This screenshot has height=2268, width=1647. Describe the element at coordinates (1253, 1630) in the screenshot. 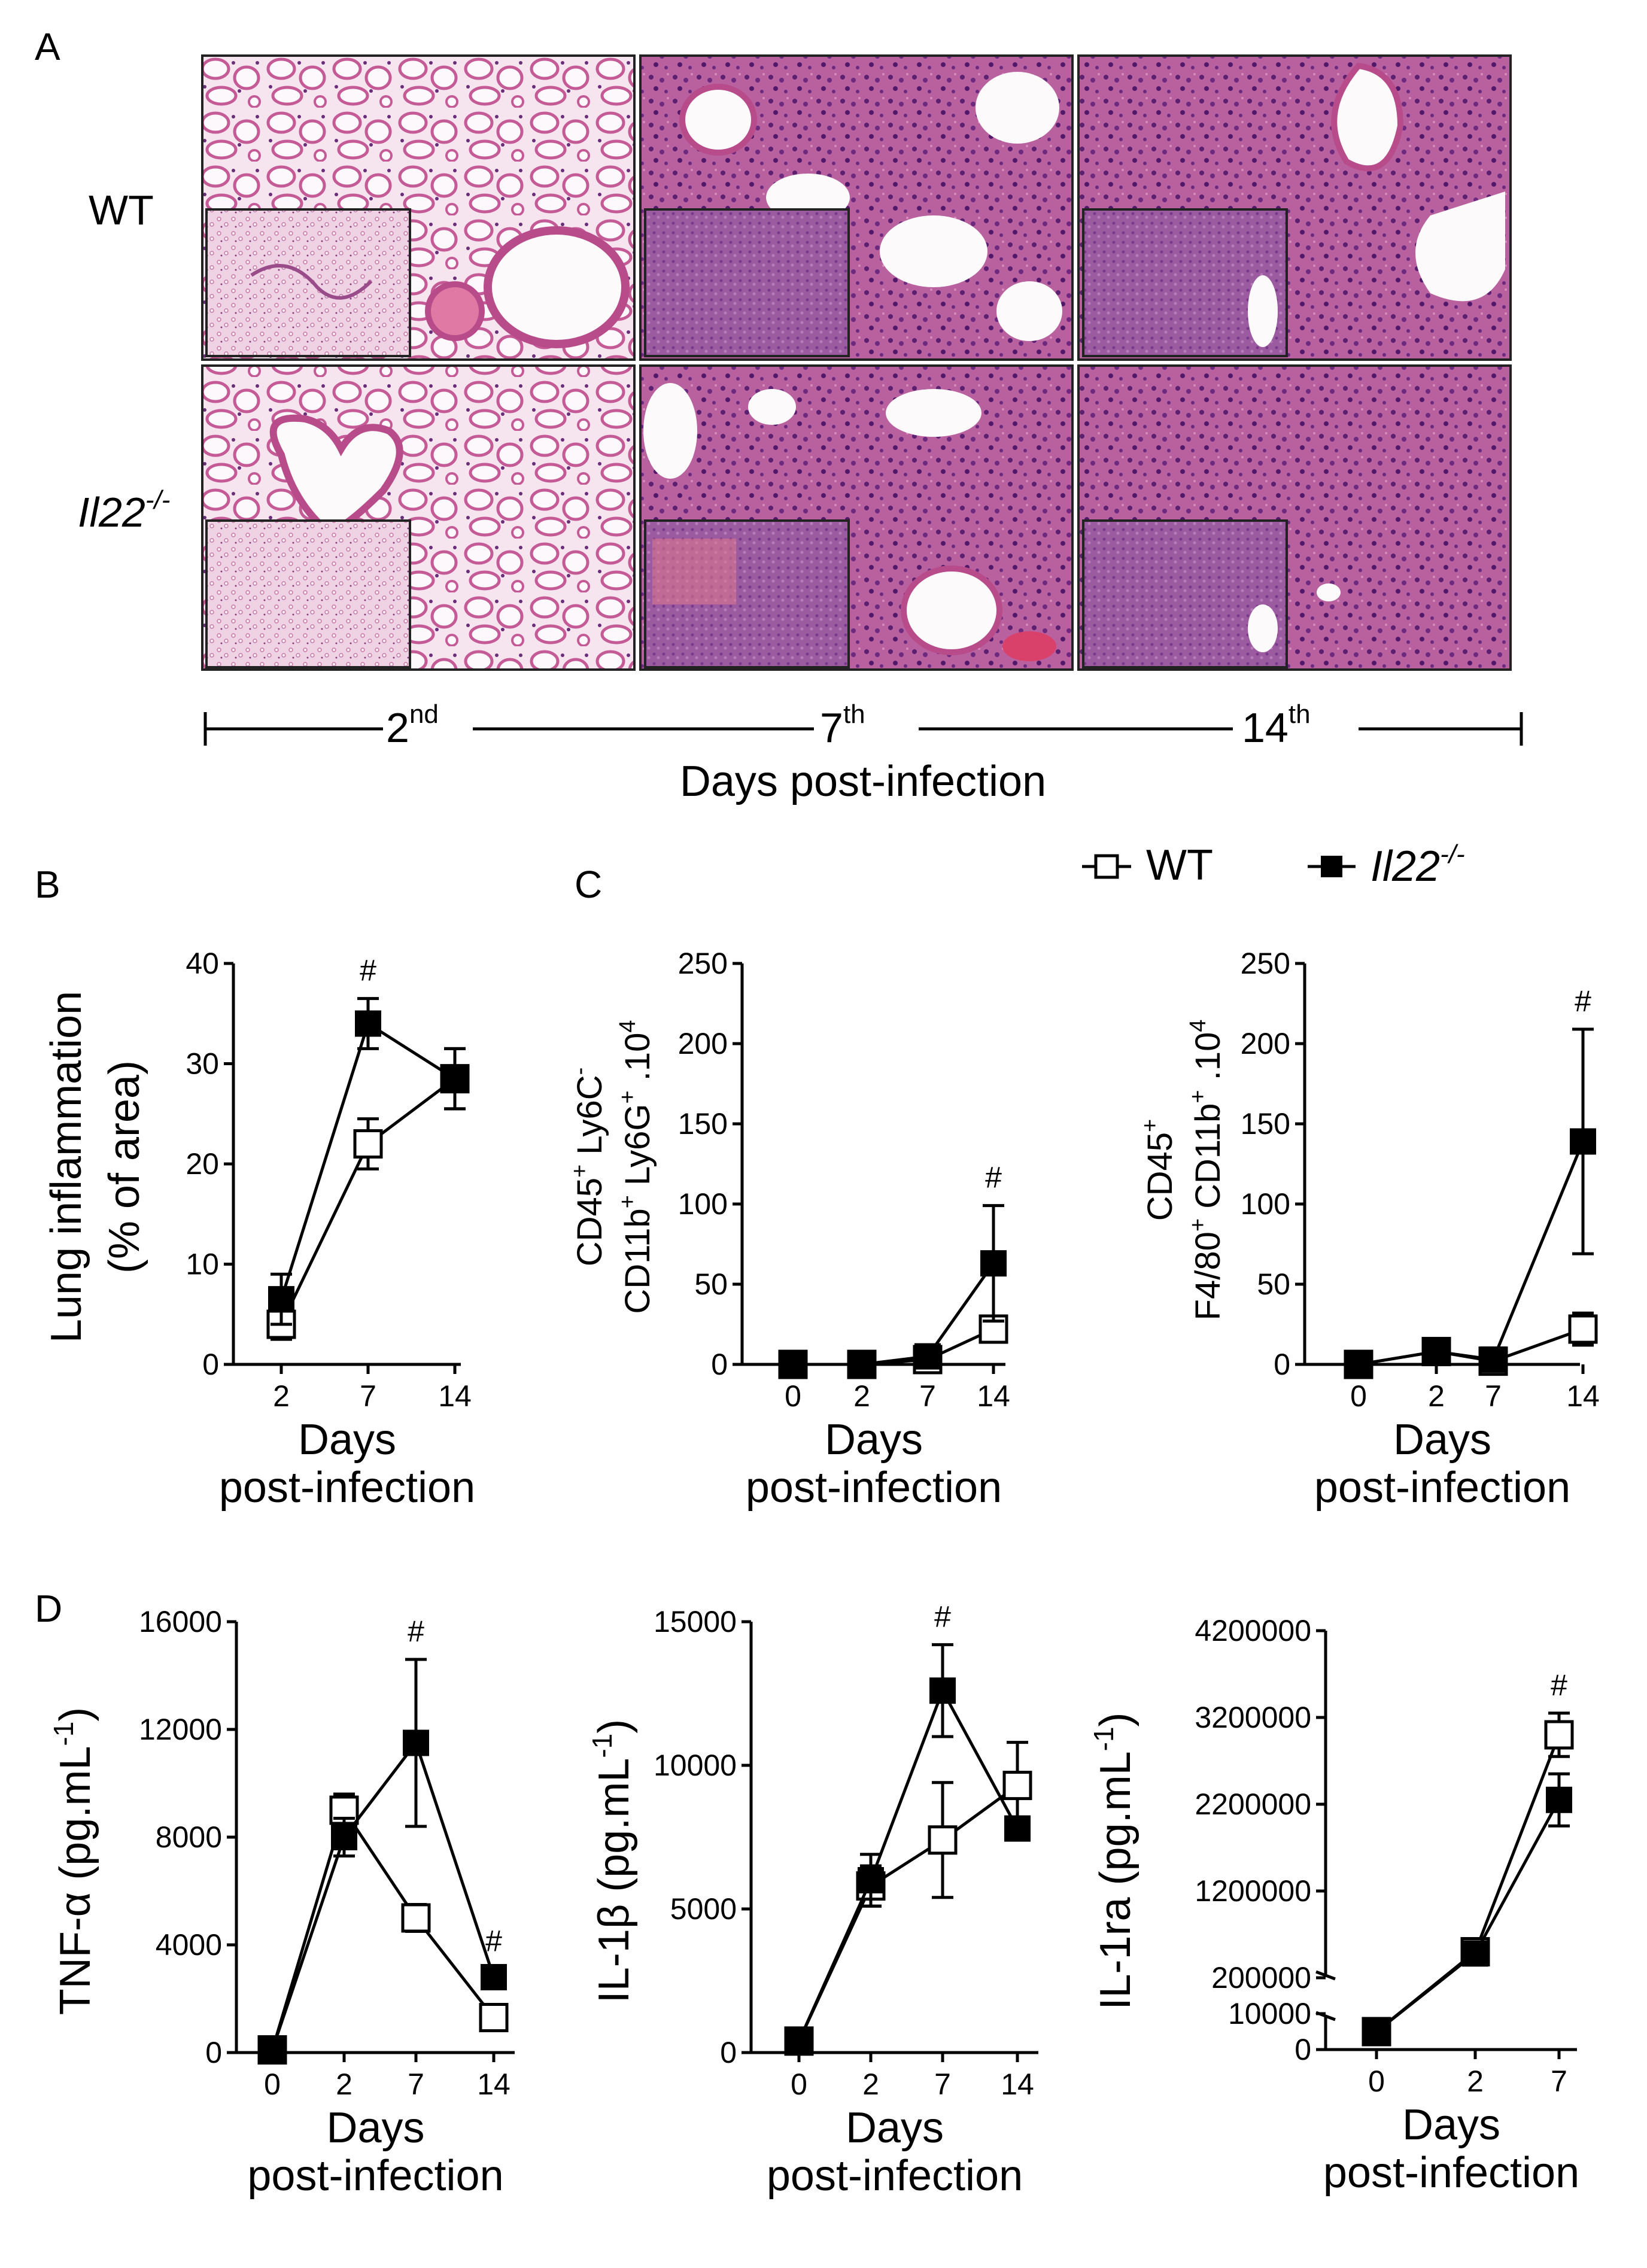

I see `y-tick-label: 4200000` at that location.